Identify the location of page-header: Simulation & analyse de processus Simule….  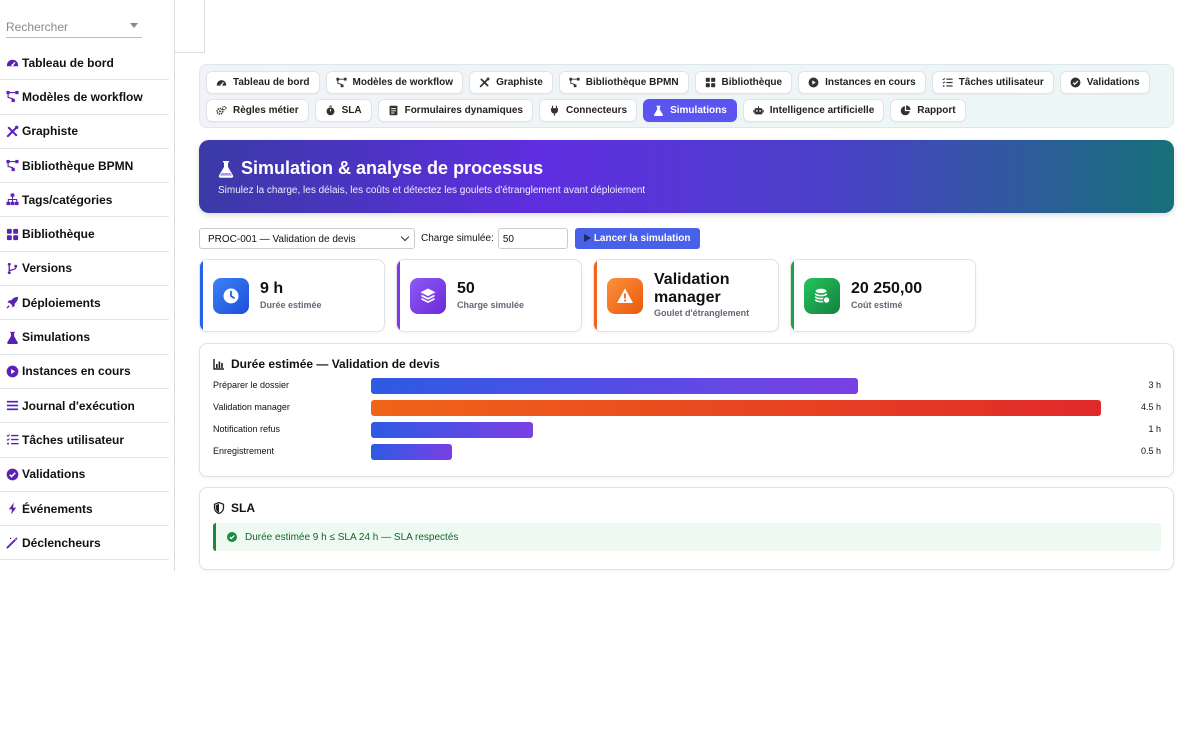
(686, 176).